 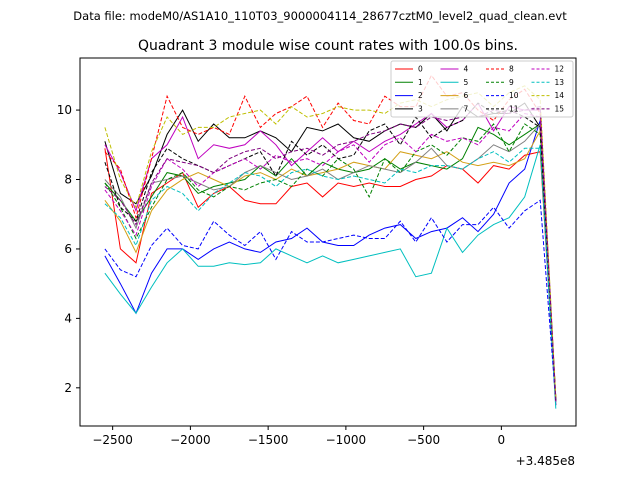 What do you see at coordinates (423, 440) in the screenshot?
I see `x-tick-label: −500` at bounding box center [423, 440].